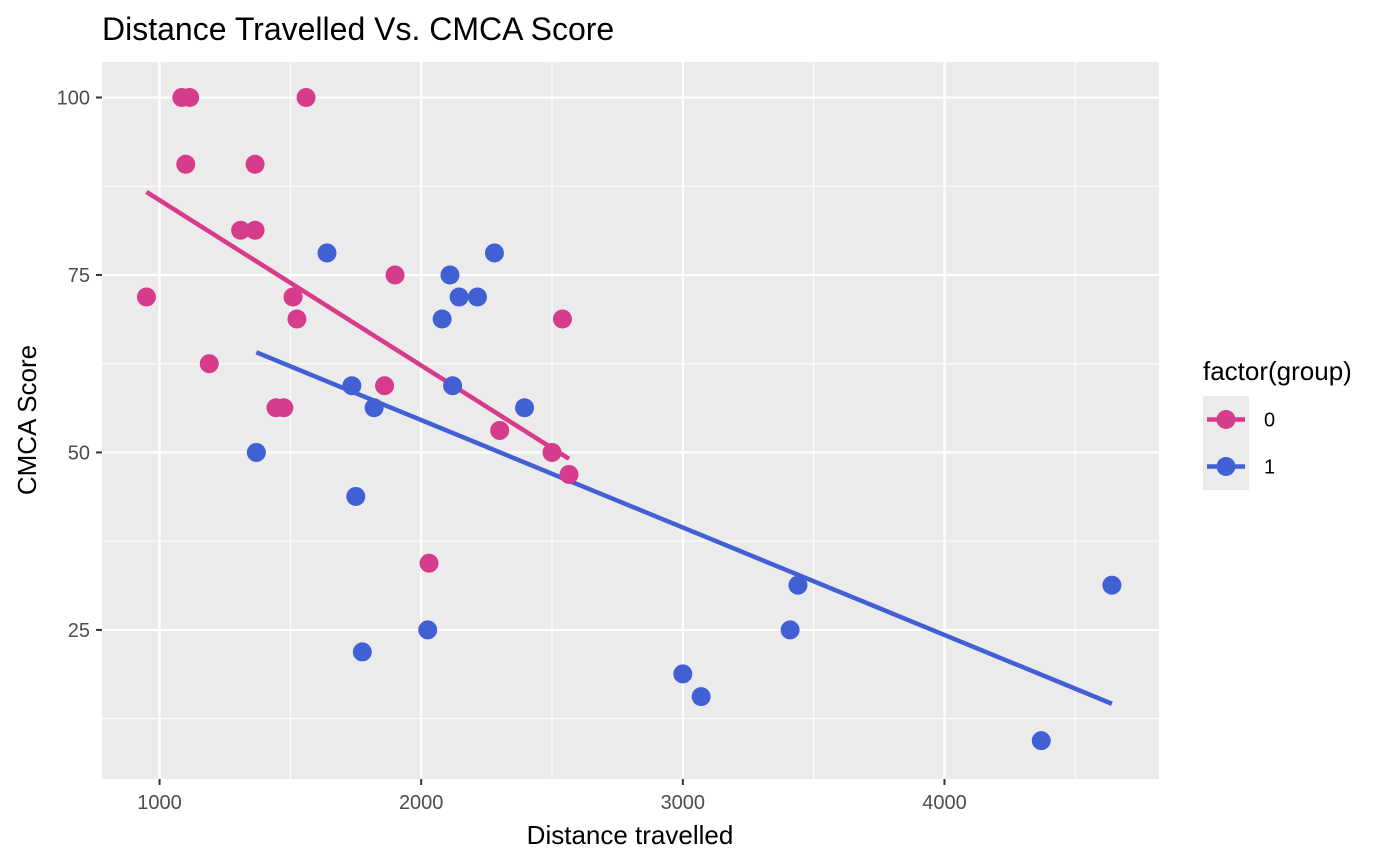 The image size is (1400, 865). I want to click on y-tick-label: 25, so click(79, 631).